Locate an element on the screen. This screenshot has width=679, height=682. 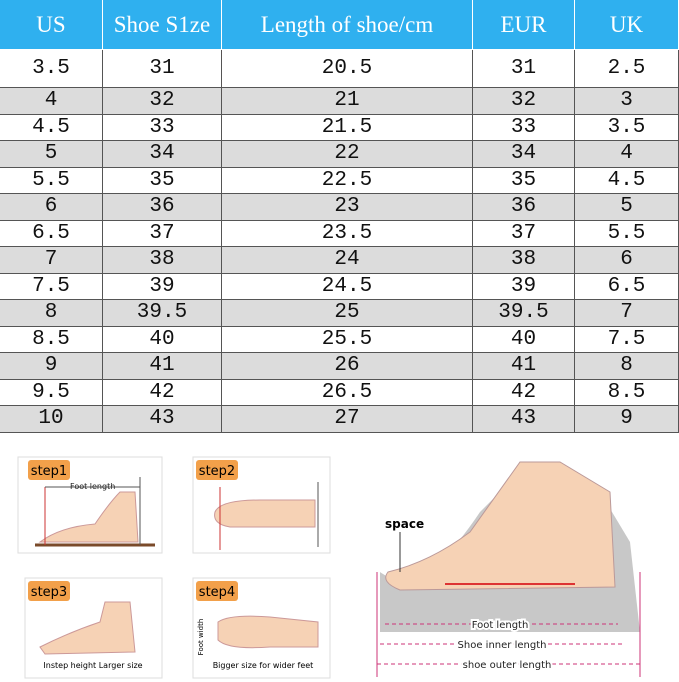
table-cell: 10 is located at coordinates (51, 419).